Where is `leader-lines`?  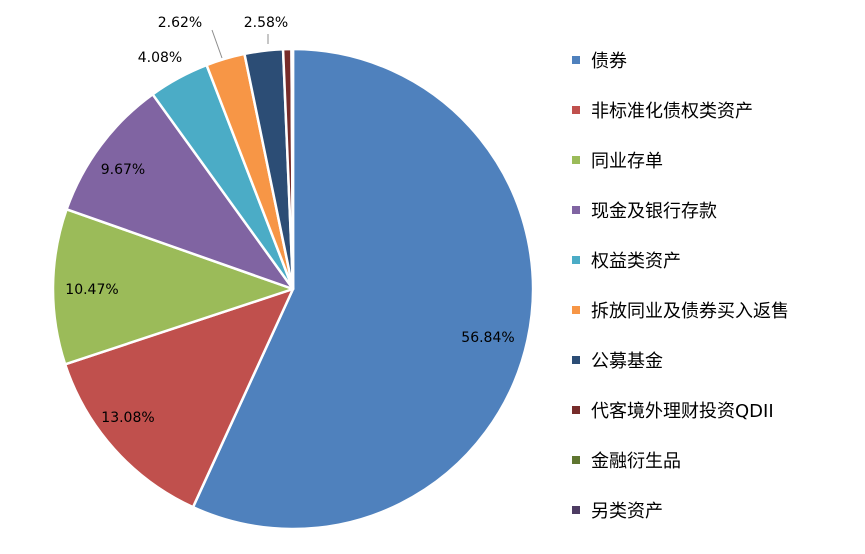
leader-lines is located at coordinates (240, 44).